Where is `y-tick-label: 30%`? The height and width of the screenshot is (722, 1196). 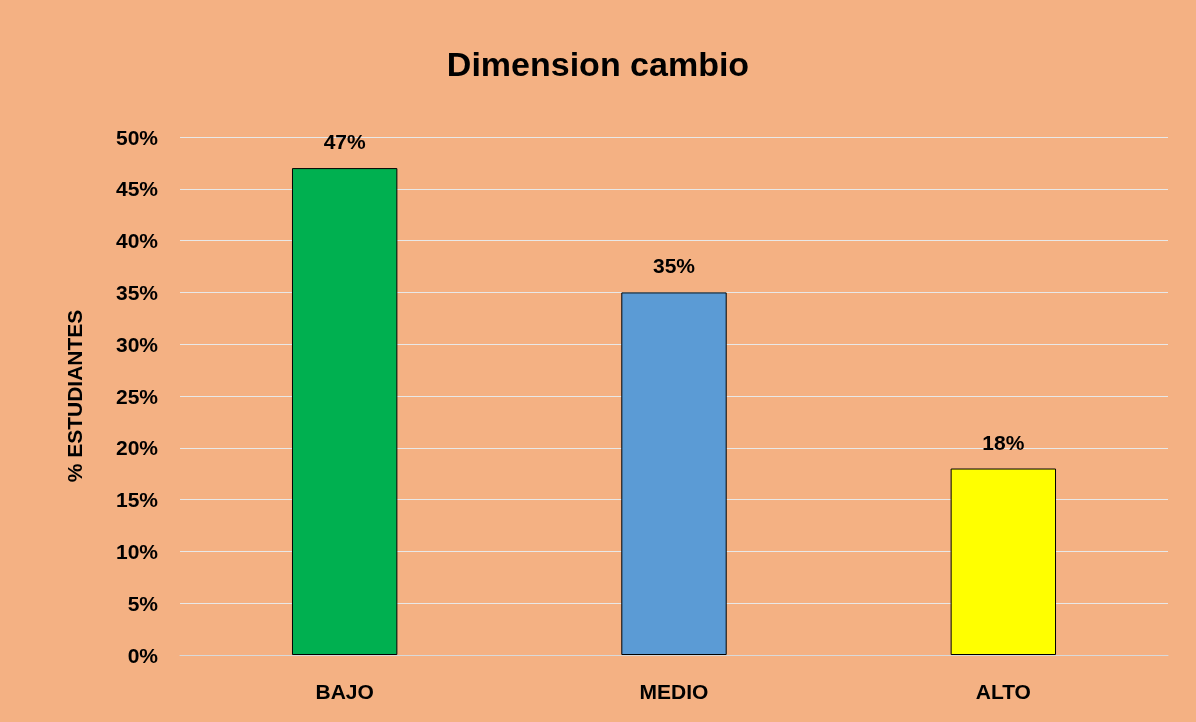 y-tick-label: 30% is located at coordinates (137, 344).